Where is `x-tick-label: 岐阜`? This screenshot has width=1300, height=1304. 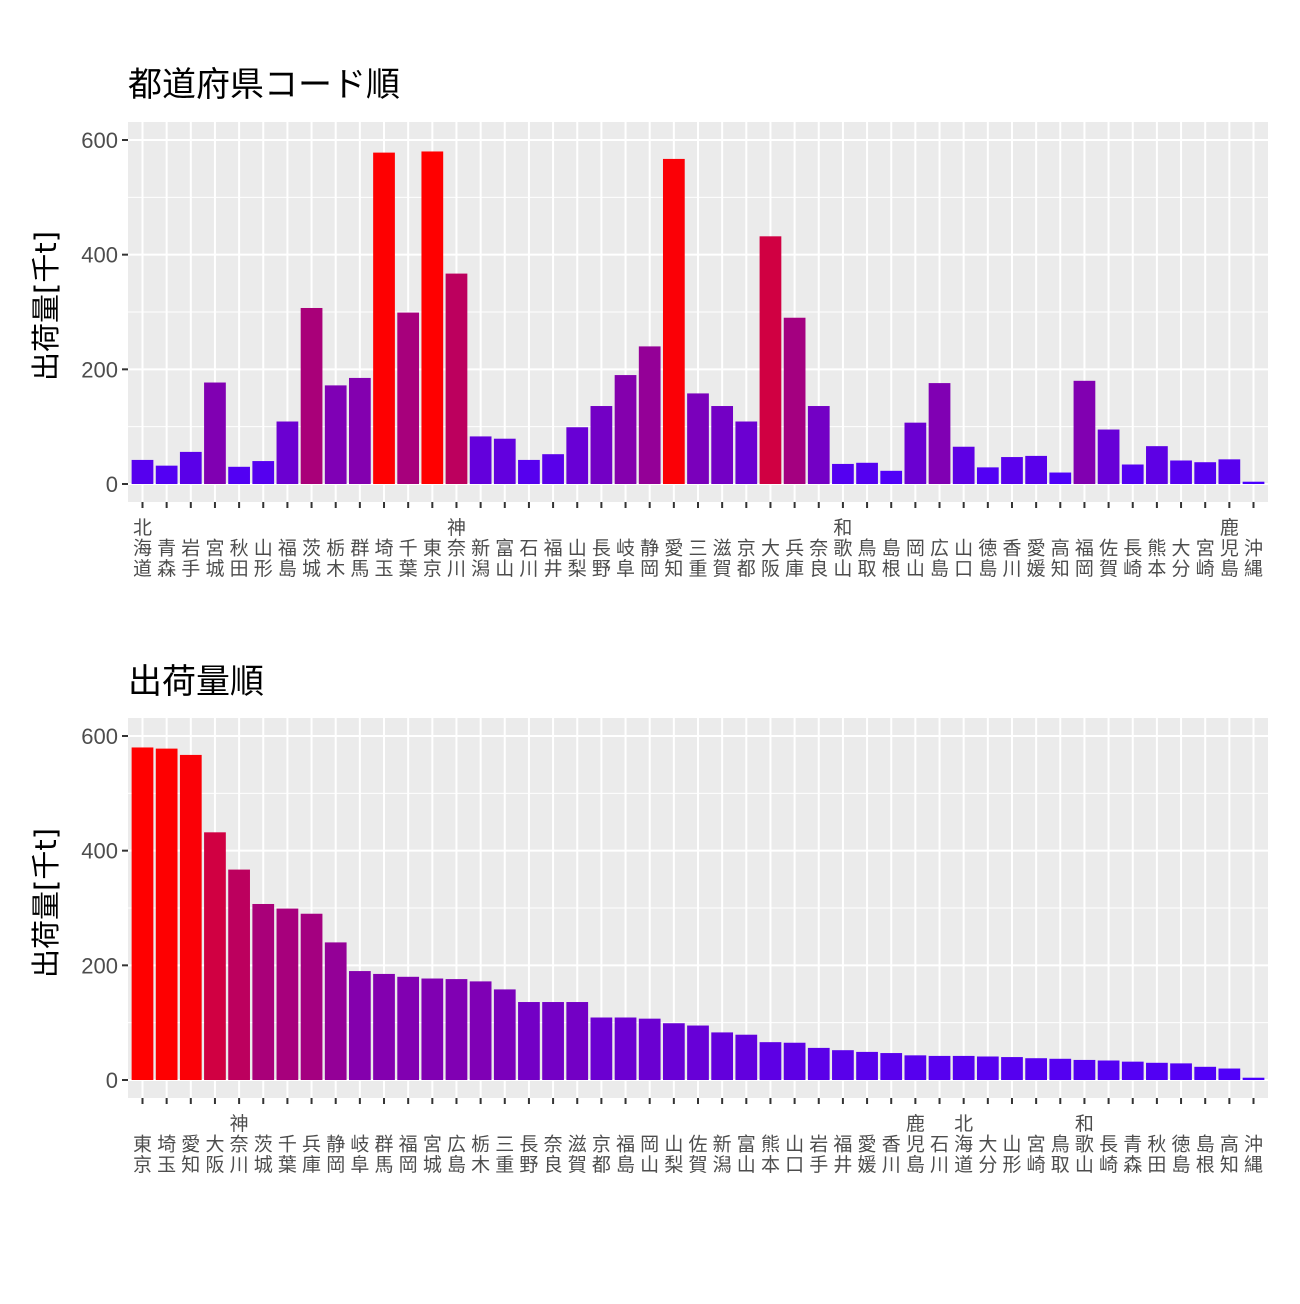
x-tick-label: 岐阜 is located at coordinates (625, 559).